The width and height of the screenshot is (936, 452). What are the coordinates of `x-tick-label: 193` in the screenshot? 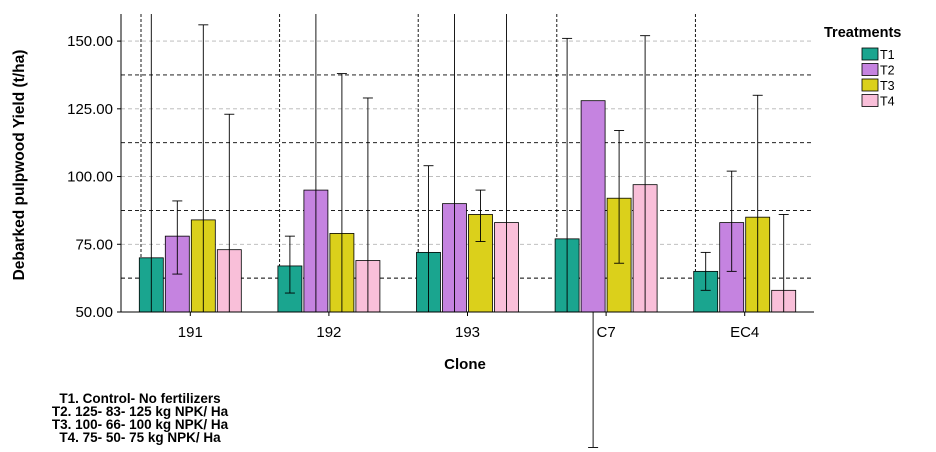 It's located at (467, 332).